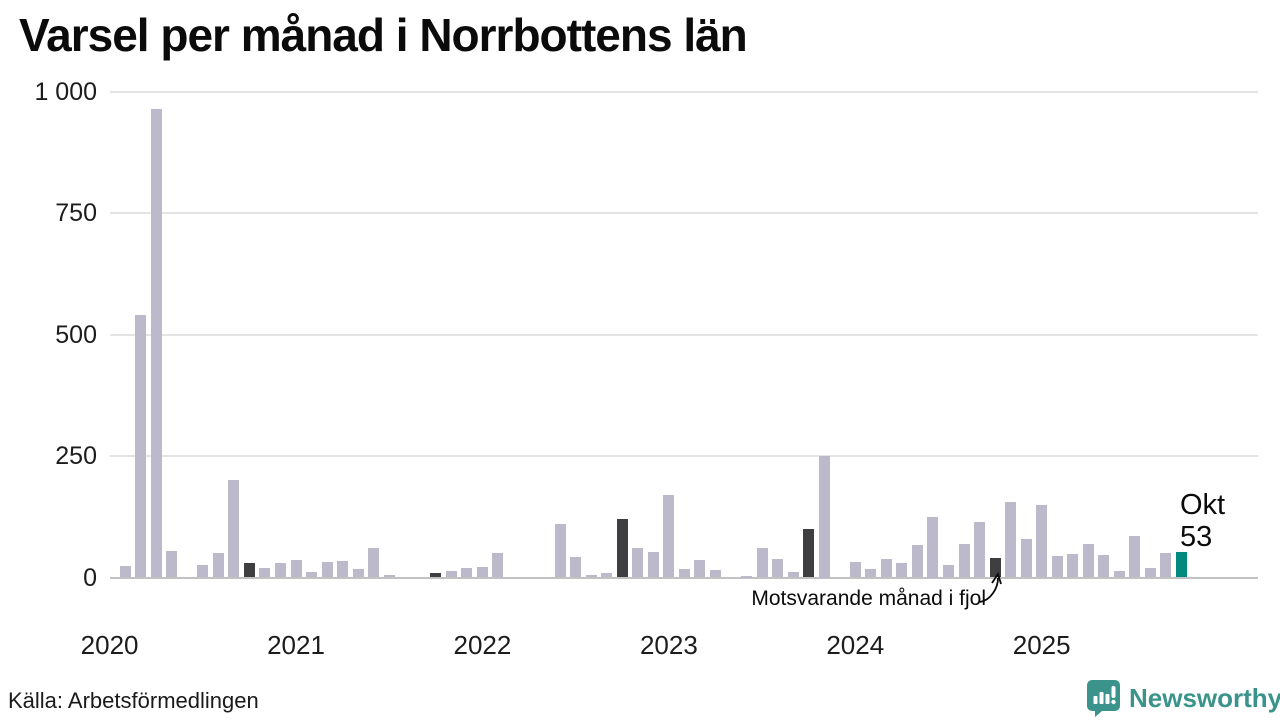  What do you see at coordinates (668, 645) in the screenshot?
I see `x-tick-2023: 2023` at bounding box center [668, 645].